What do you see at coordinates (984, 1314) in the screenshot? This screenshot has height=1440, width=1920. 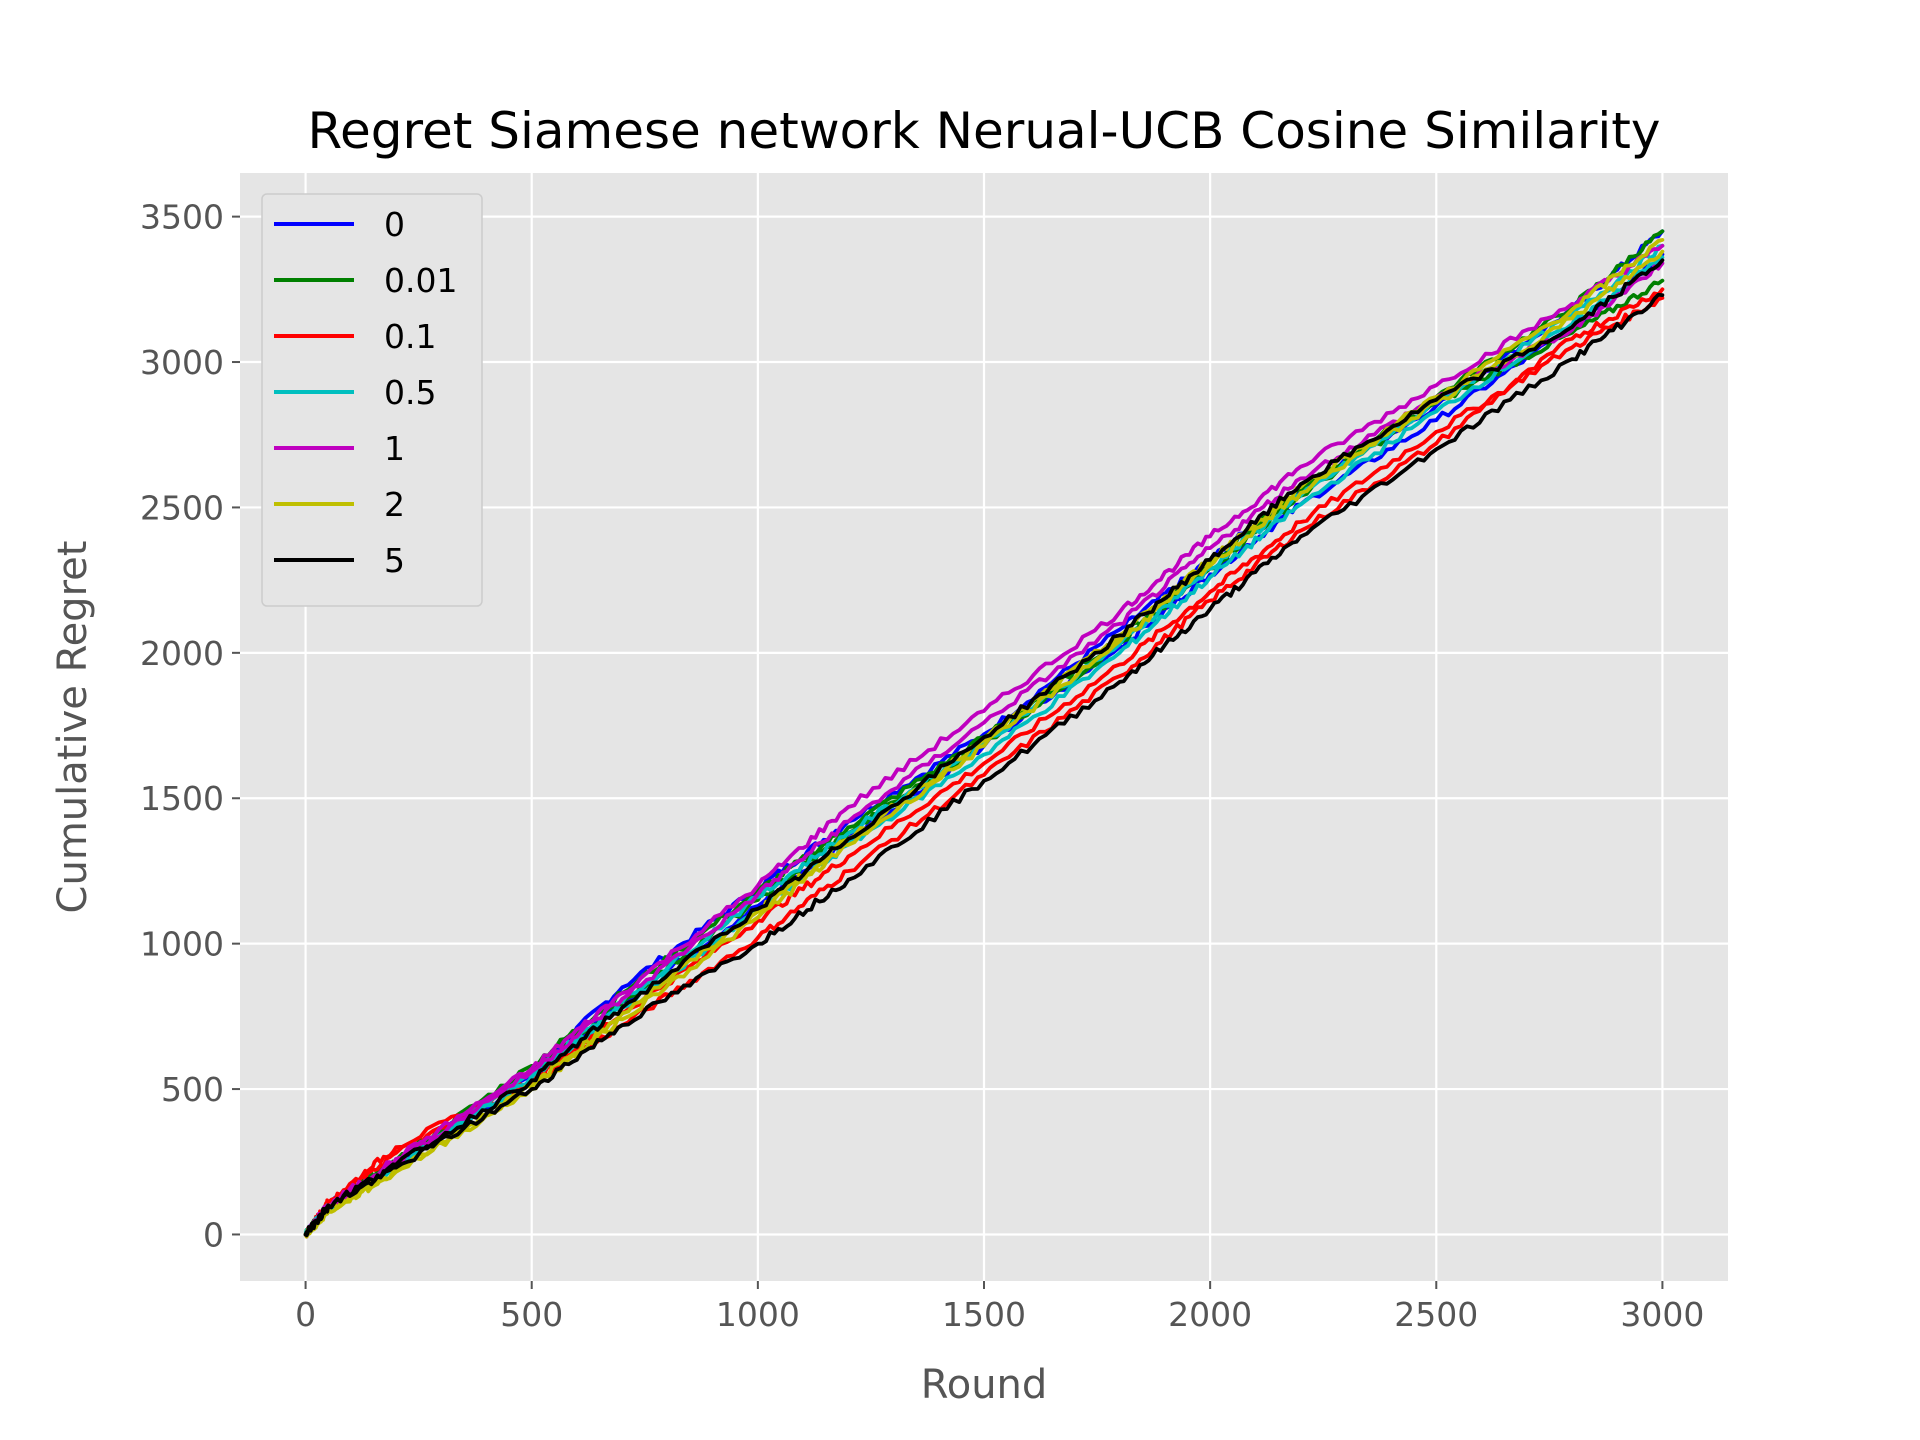 I see `x-tick-label: 1500` at bounding box center [984, 1314].